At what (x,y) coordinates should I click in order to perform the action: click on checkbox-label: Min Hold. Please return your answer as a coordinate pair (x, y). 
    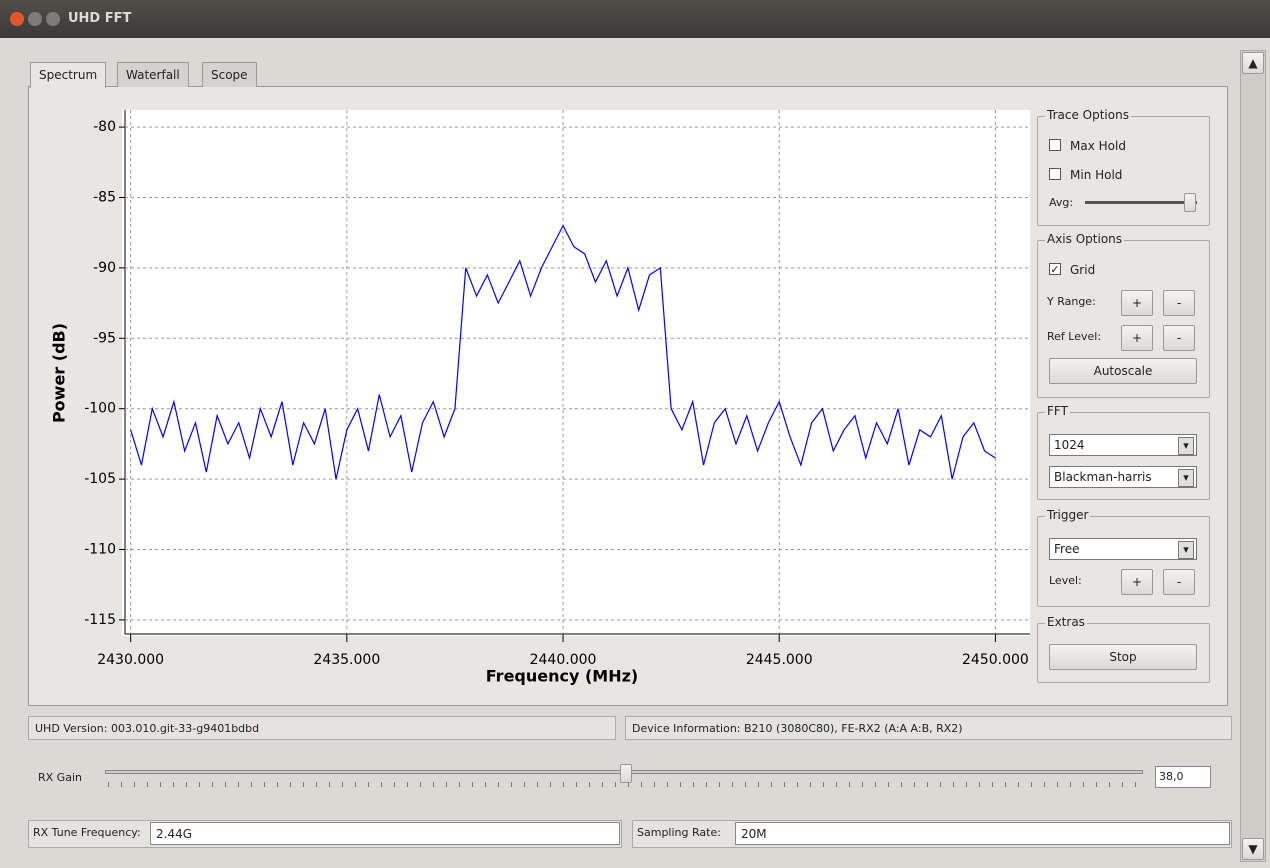
    Looking at the image, I should click on (1096, 175).